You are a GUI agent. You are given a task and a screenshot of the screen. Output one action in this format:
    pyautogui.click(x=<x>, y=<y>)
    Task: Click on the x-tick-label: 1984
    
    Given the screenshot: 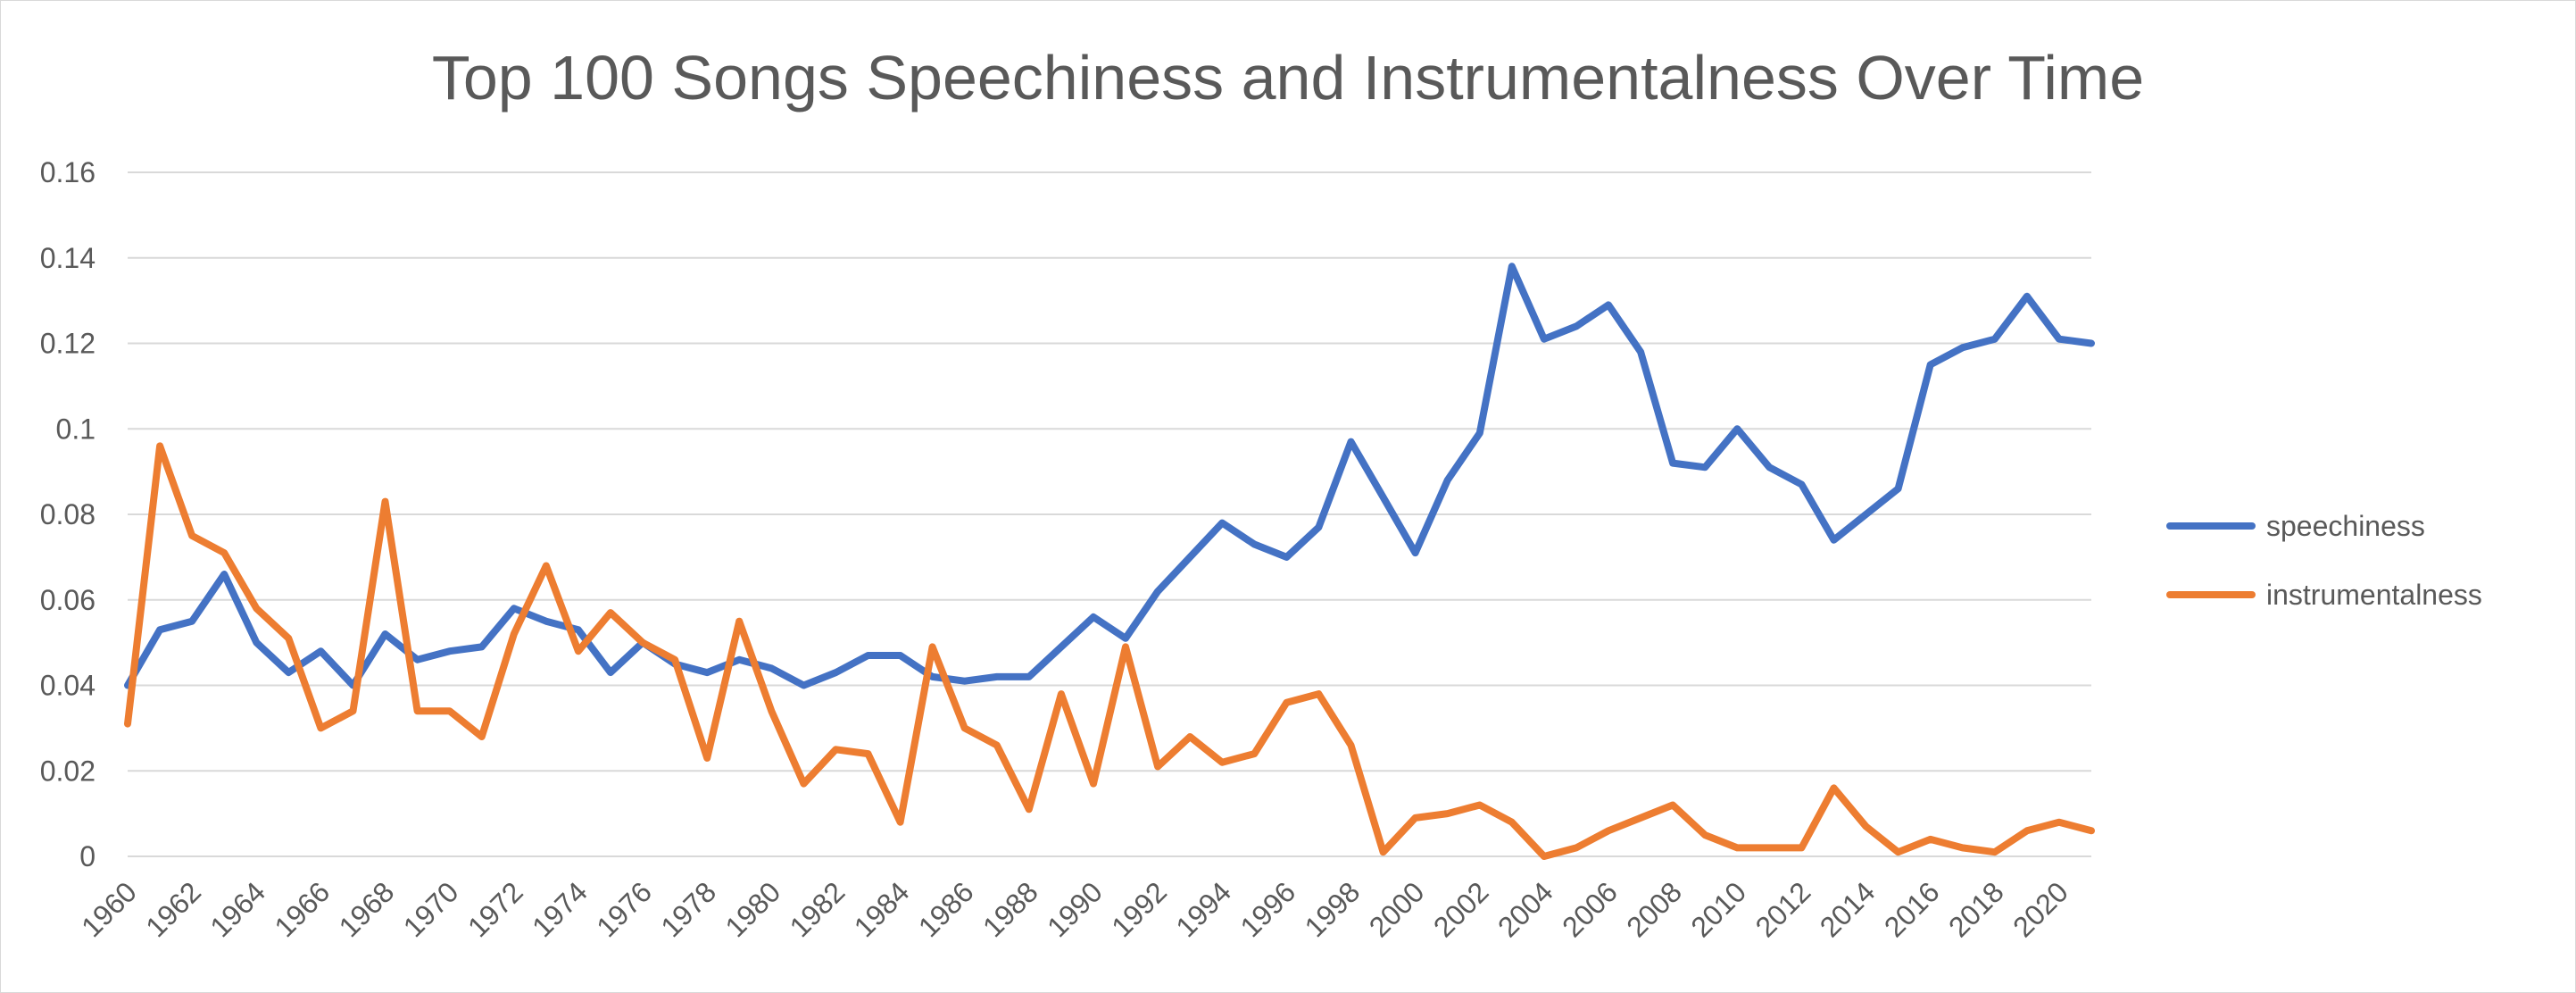 What is the action you would take?
    pyautogui.click(x=882, y=909)
    